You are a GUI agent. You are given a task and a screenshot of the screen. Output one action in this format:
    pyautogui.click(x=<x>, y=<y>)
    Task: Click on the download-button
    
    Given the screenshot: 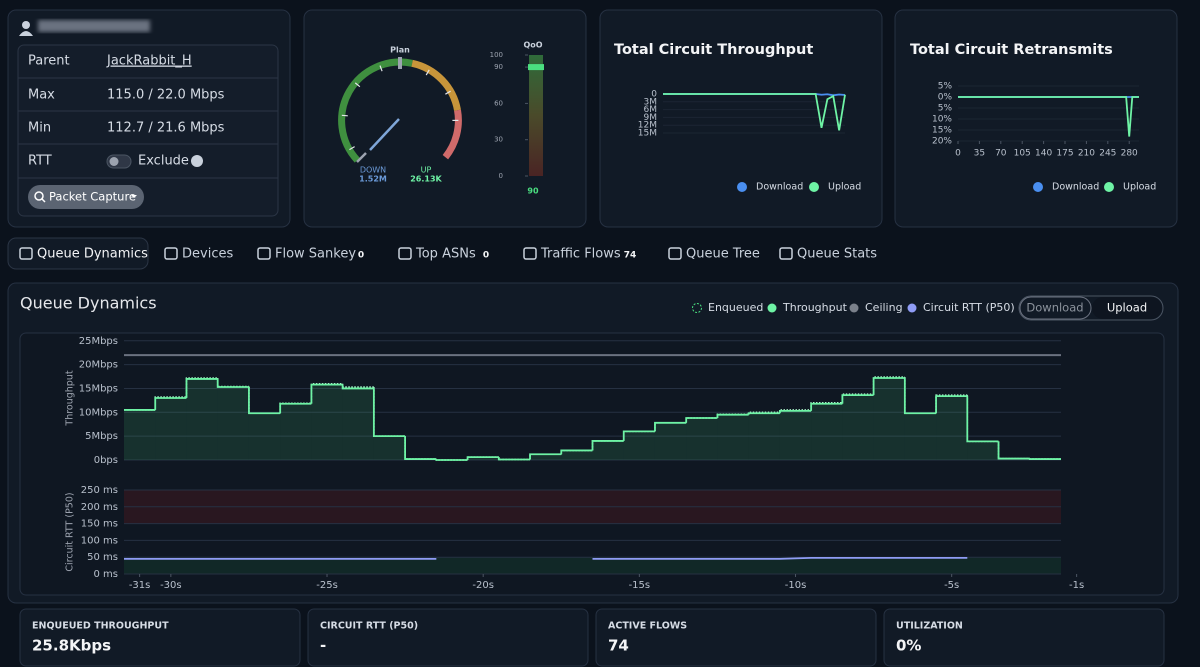 What is the action you would take?
    pyautogui.click(x=1055, y=308)
    